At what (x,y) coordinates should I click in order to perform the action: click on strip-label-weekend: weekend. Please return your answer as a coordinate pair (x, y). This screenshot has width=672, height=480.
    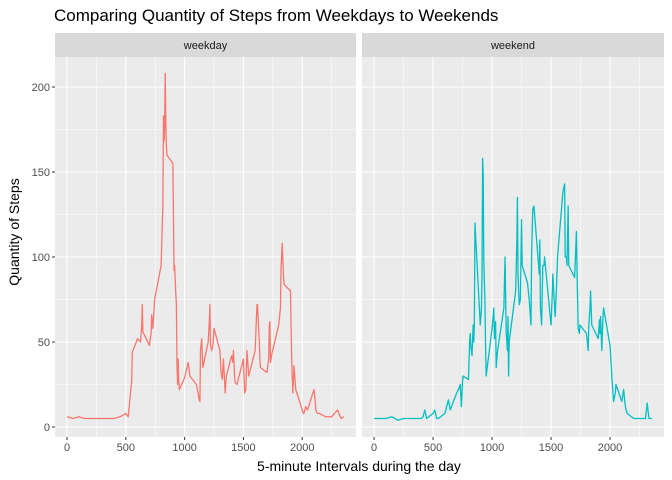
    Looking at the image, I should click on (512, 46).